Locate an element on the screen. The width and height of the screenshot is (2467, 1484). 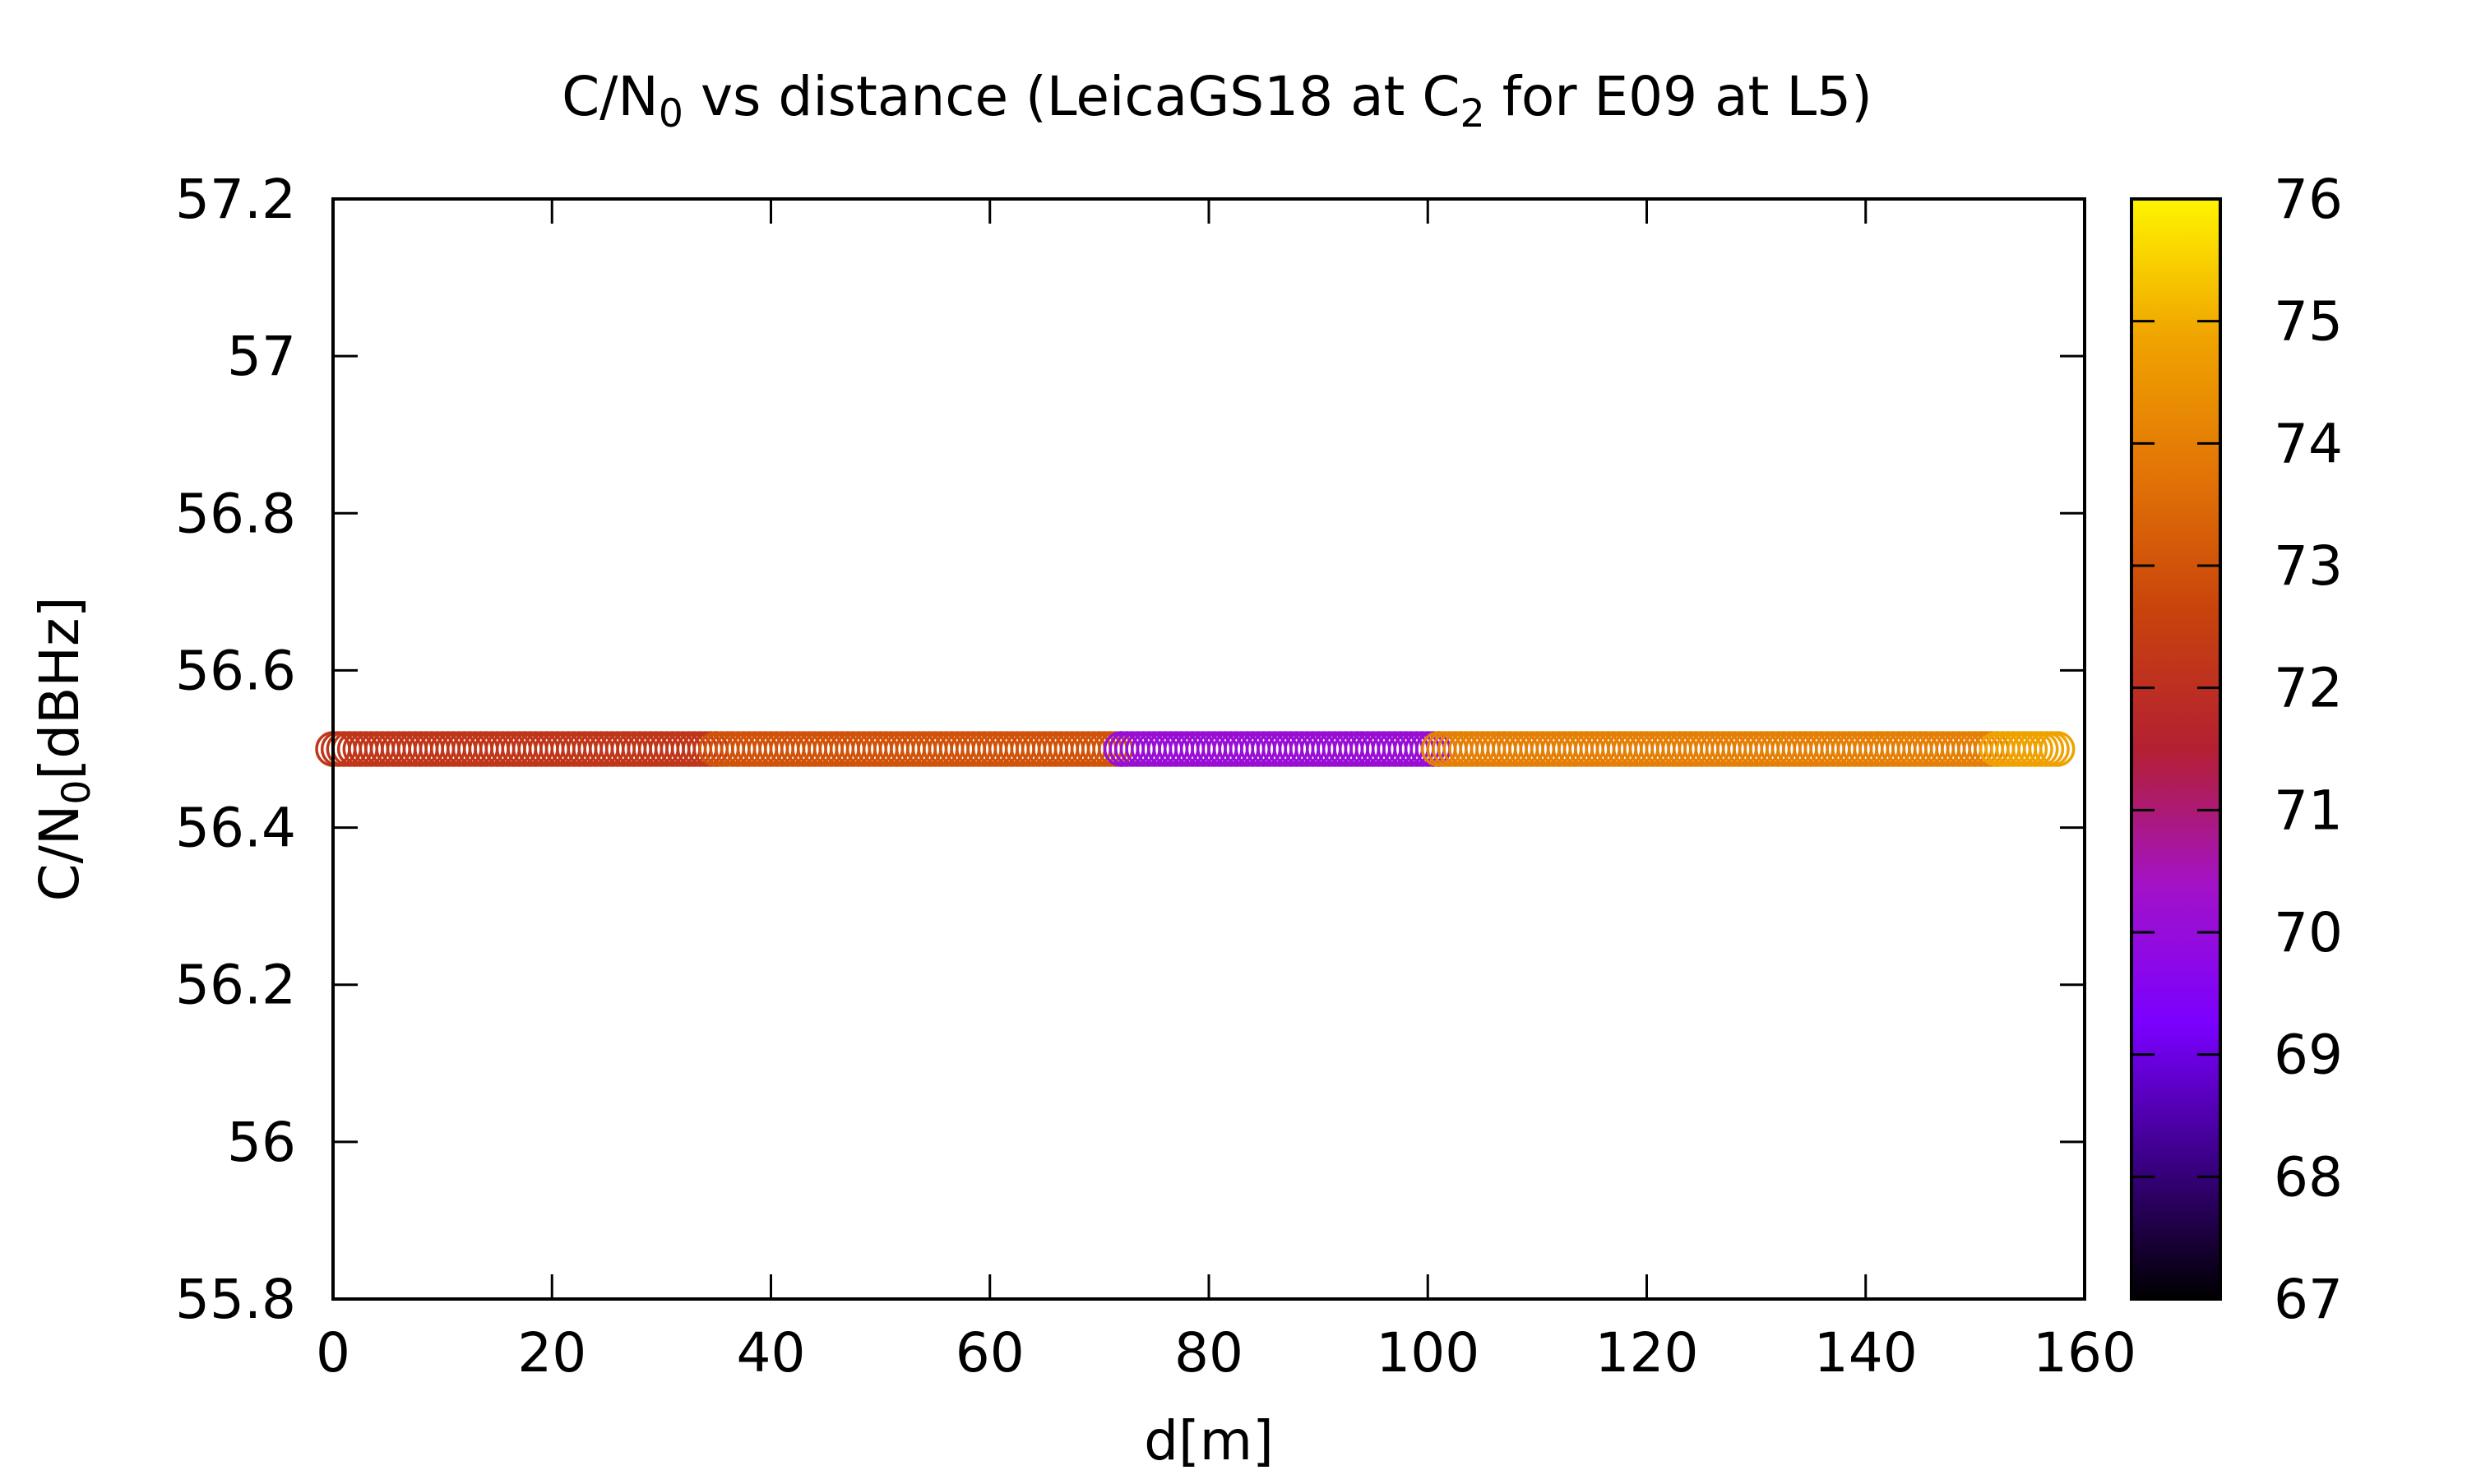
y-axis-label-part: C/N is located at coordinates (60, 854).